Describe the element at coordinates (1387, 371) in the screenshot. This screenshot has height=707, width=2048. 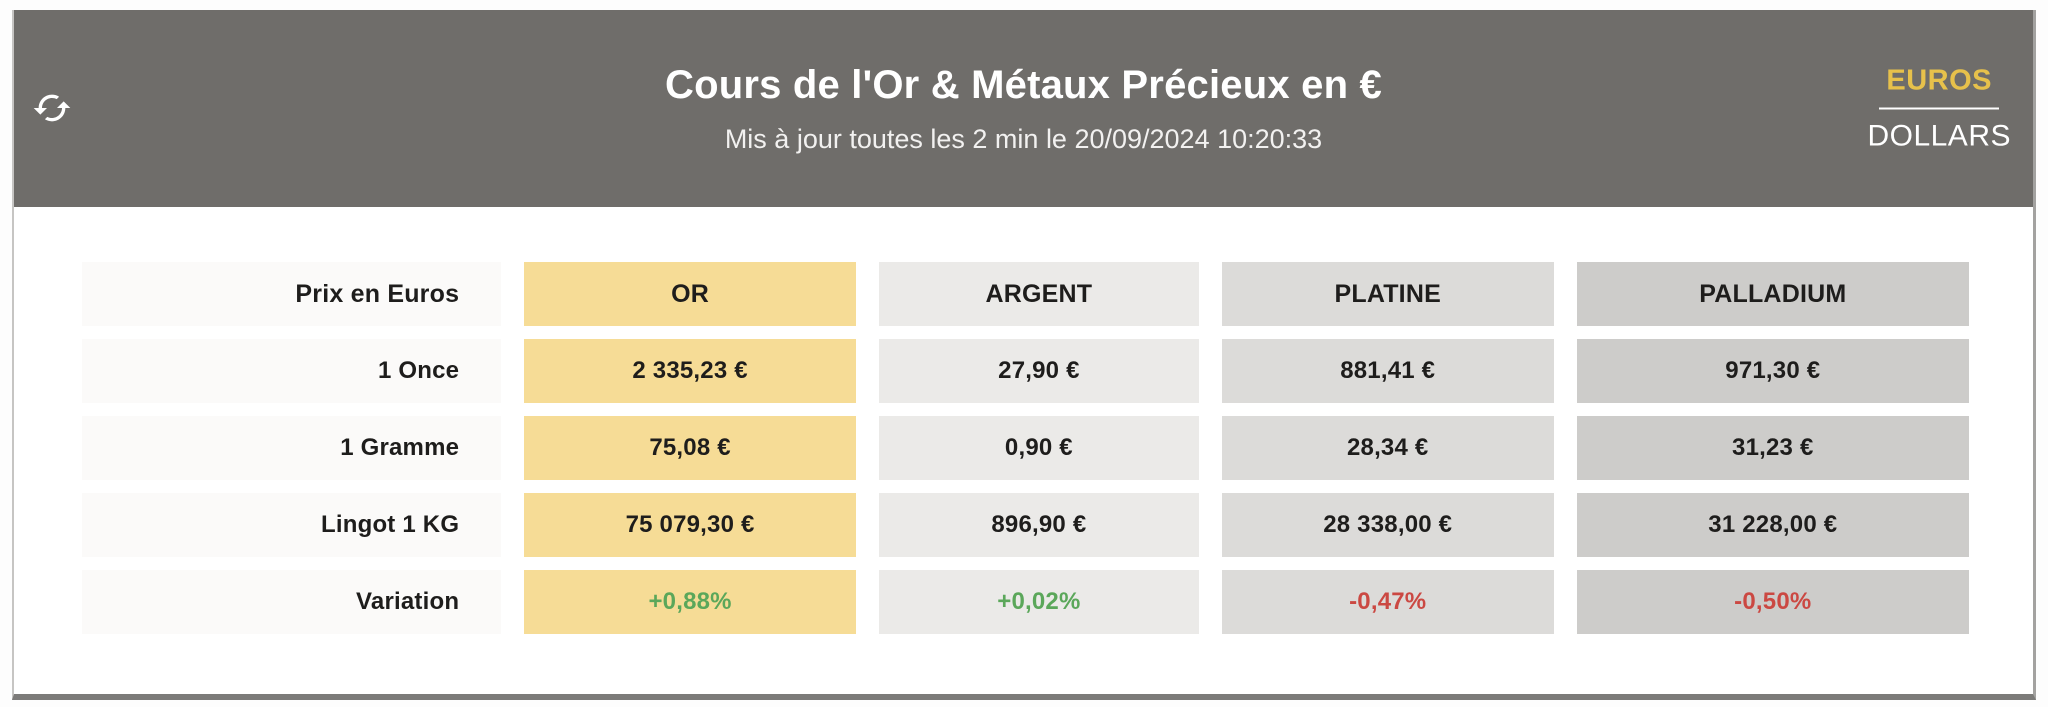
I see `value-once-platine: 881,41 €` at that location.